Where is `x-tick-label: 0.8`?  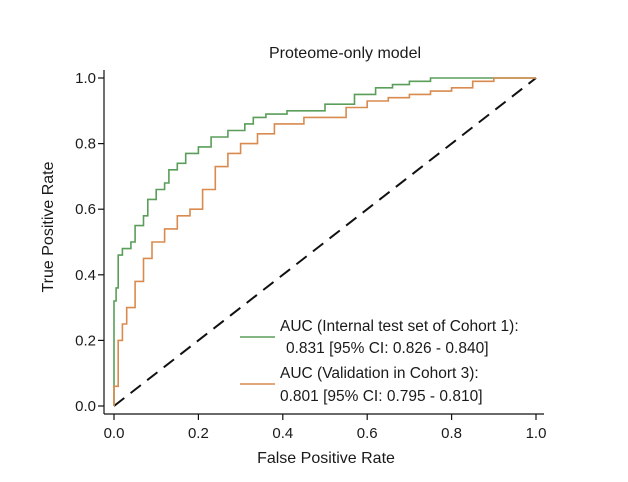 x-tick-label: 0.8 is located at coordinates (451, 433).